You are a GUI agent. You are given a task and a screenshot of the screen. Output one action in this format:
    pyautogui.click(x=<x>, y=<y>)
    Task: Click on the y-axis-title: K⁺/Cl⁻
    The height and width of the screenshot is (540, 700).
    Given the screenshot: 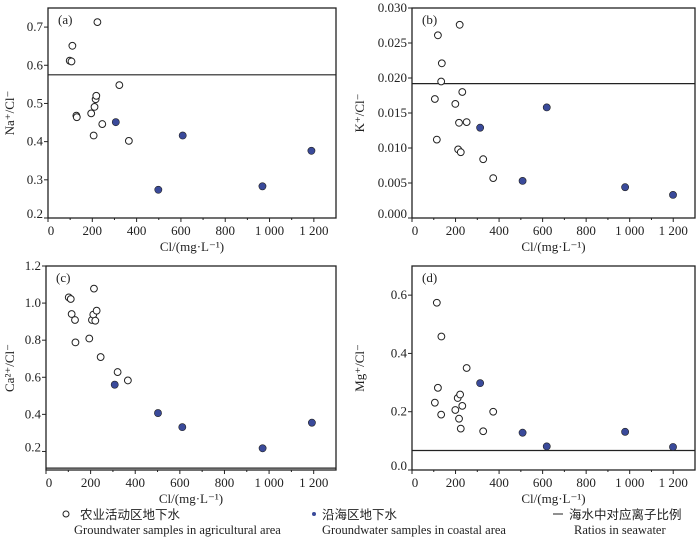 What is the action you would take?
    pyautogui.click(x=359, y=112)
    